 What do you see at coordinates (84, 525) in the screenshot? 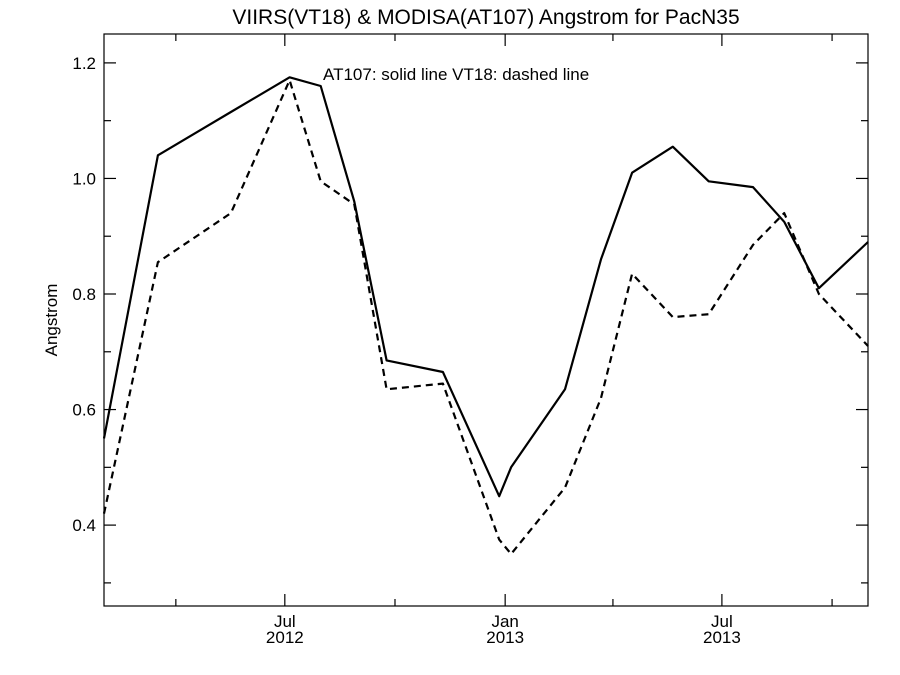
I see `y-tick-label: 0.4` at bounding box center [84, 525].